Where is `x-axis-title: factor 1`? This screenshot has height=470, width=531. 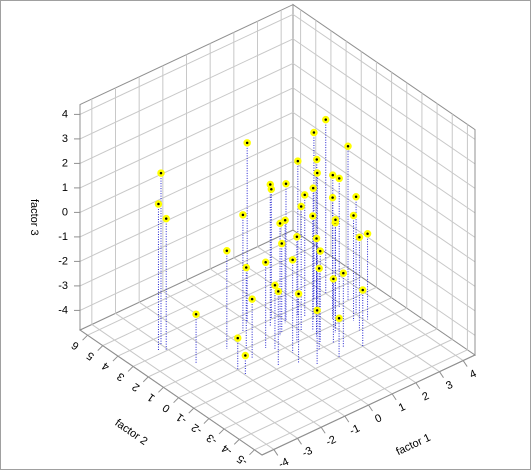
x-axis-title: factor 1 is located at coordinates (413, 445).